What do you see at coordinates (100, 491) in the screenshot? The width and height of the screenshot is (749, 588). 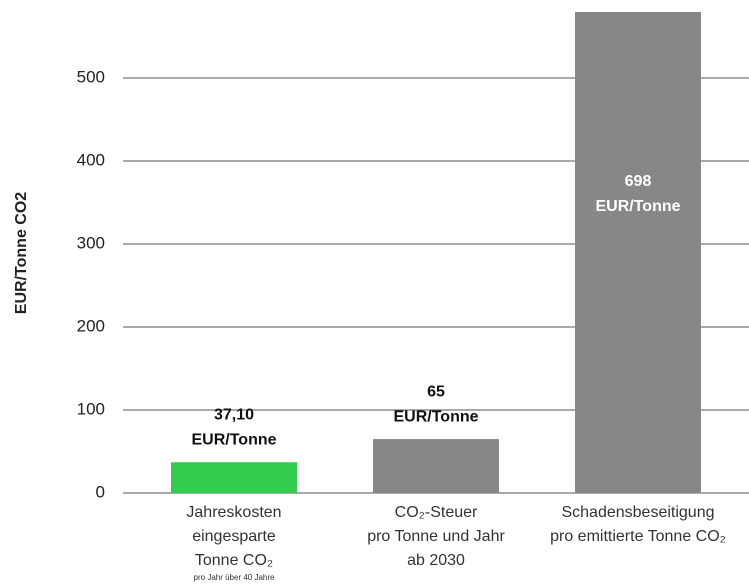 I see `y-tick-label: 0` at bounding box center [100, 491].